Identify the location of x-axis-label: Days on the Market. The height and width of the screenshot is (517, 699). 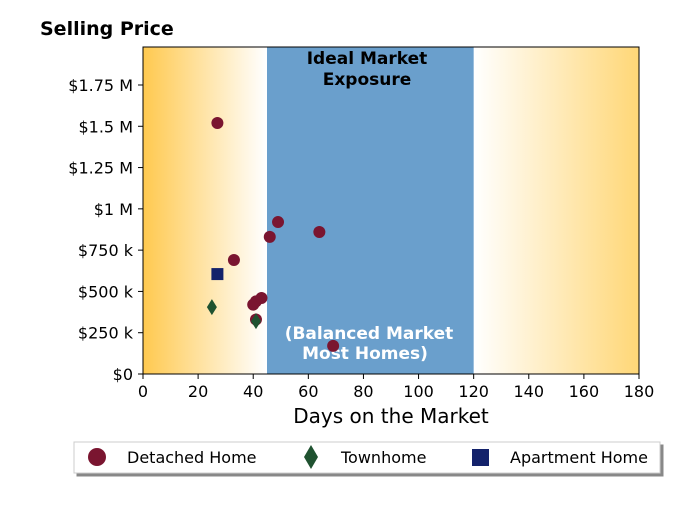
(391, 416).